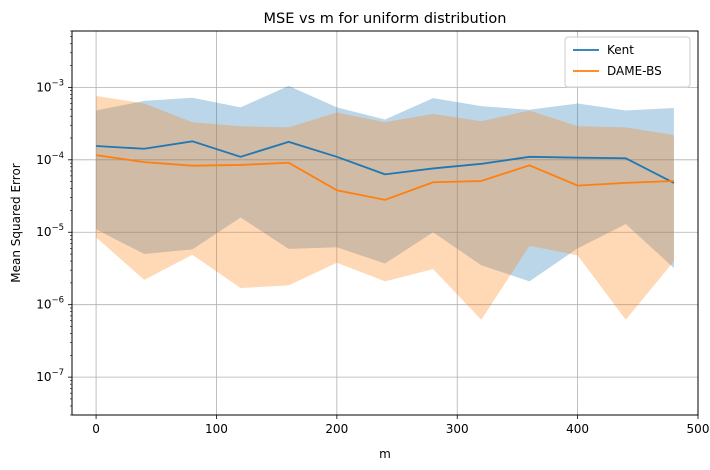 The image size is (710, 470). What do you see at coordinates (16, 223) in the screenshot?
I see `y-axis-label: Mean Squared Error` at bounding box center [16, 223].